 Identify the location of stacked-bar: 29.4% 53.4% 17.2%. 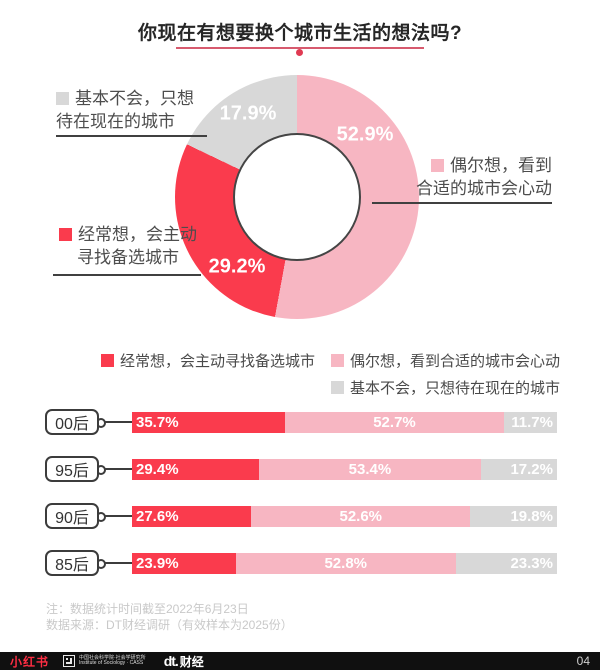
(344, 469).